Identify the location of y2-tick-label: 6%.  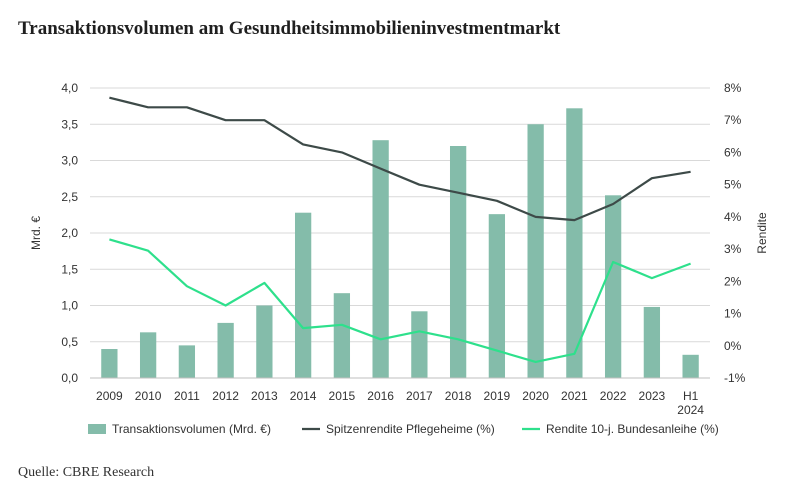
(733, 152).